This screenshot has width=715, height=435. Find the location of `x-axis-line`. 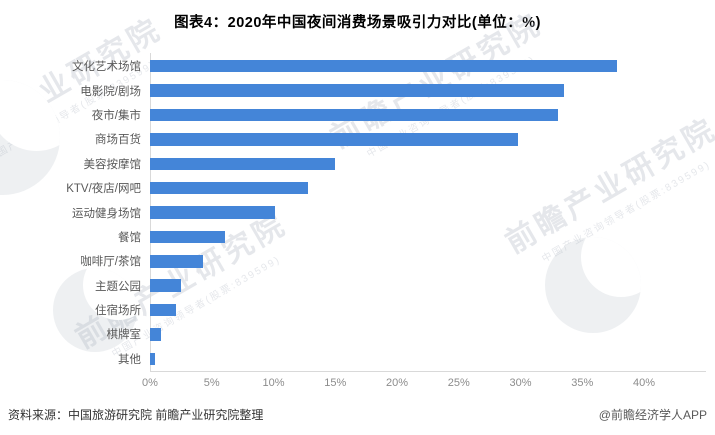

x-axis-line is located at coordinates (428, 371).